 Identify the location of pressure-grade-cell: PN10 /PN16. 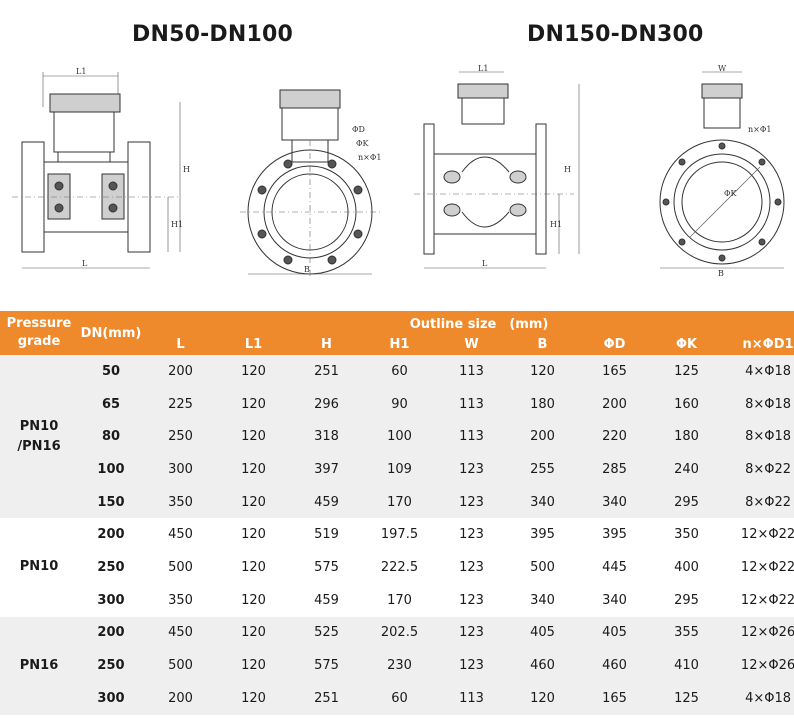
(39, 437).